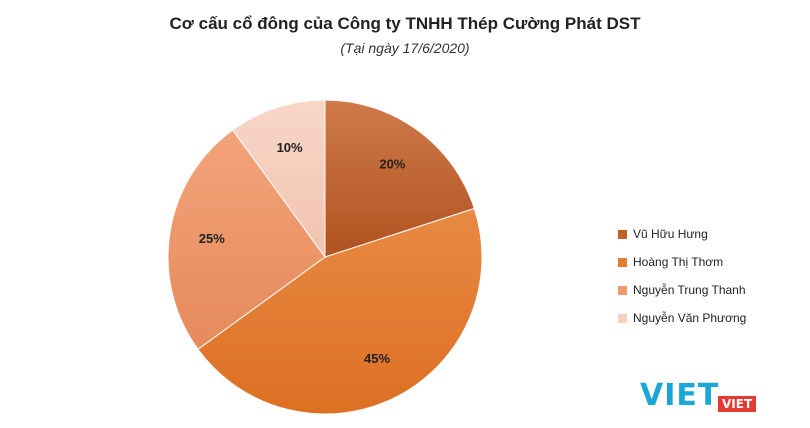  I want to click on data-label: 25%, so click(212, 238).